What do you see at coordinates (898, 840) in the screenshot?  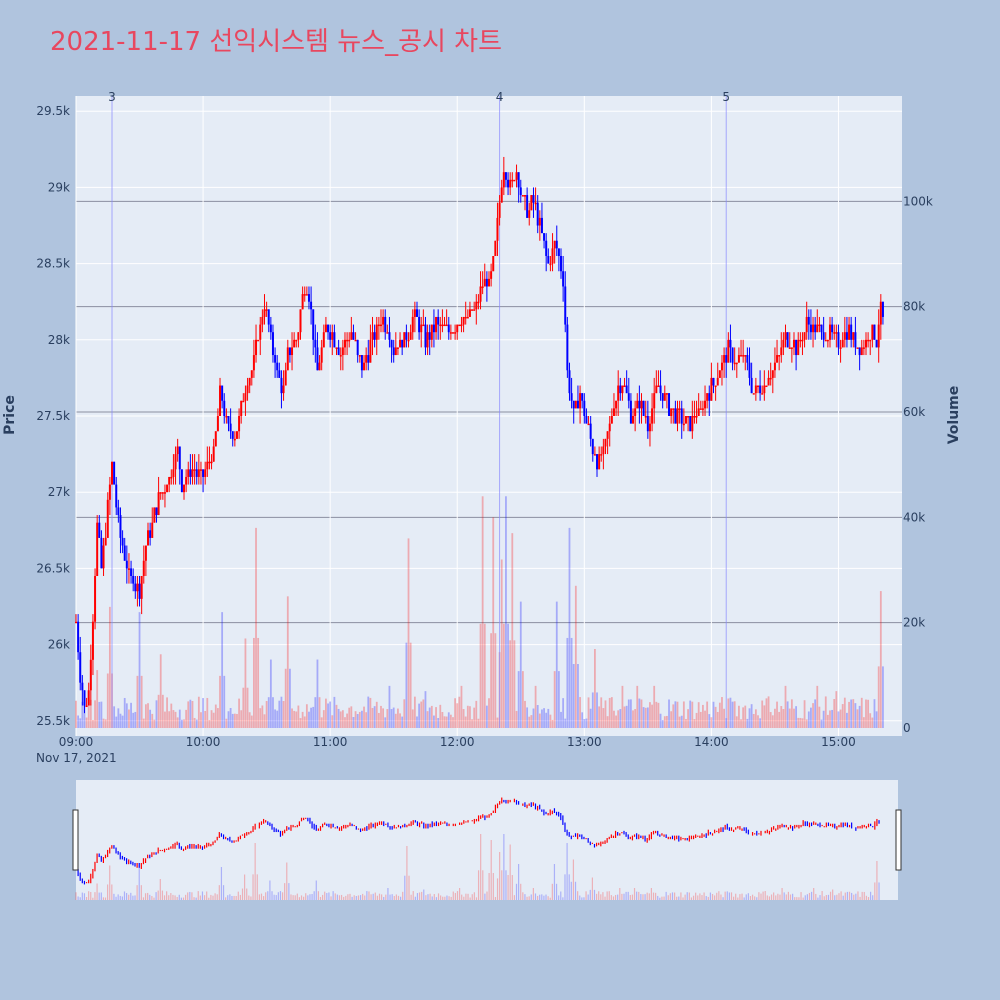 I see `range-slider-right-handle` at bounding box center [898, 840].